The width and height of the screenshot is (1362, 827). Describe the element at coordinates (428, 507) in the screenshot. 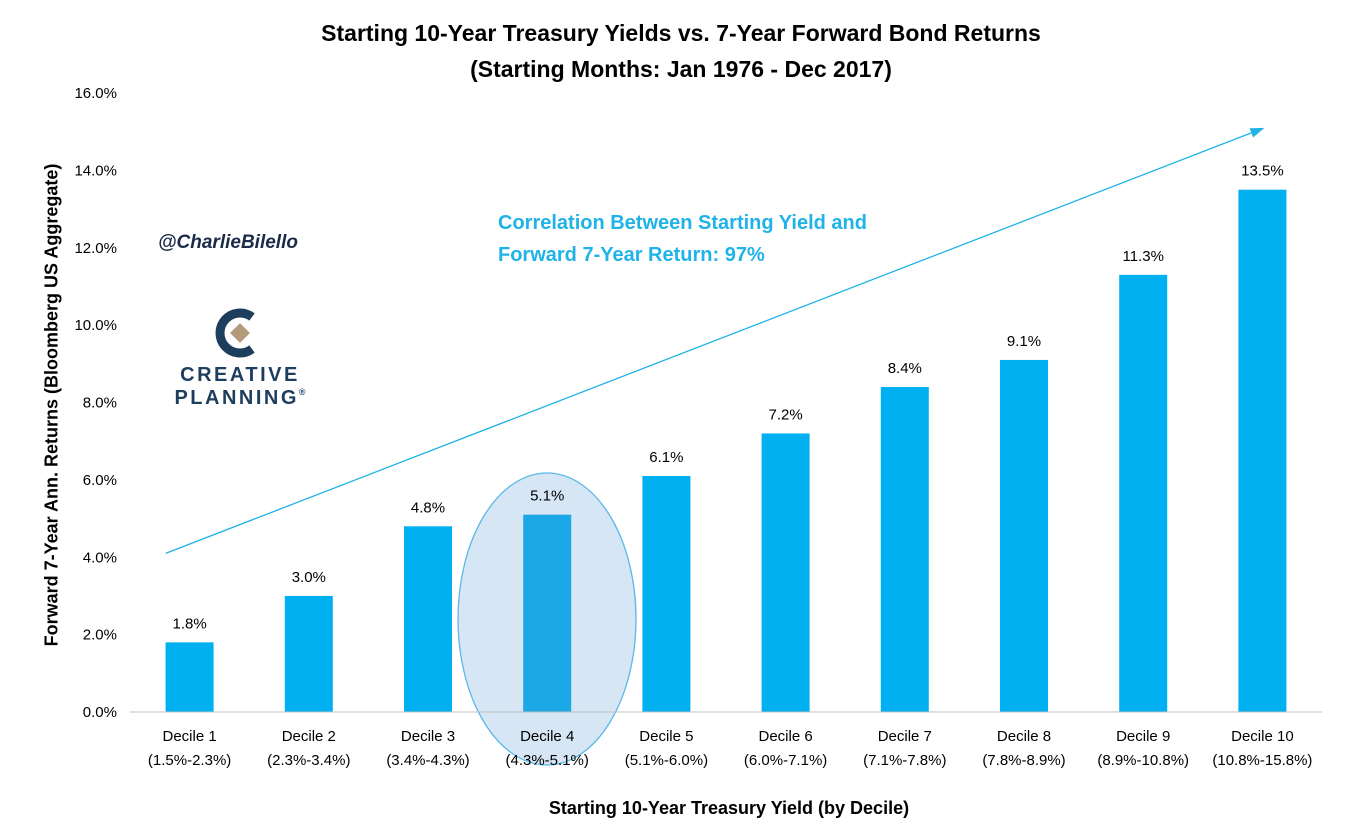

I see `data-label-3: 4.8%` at that location.